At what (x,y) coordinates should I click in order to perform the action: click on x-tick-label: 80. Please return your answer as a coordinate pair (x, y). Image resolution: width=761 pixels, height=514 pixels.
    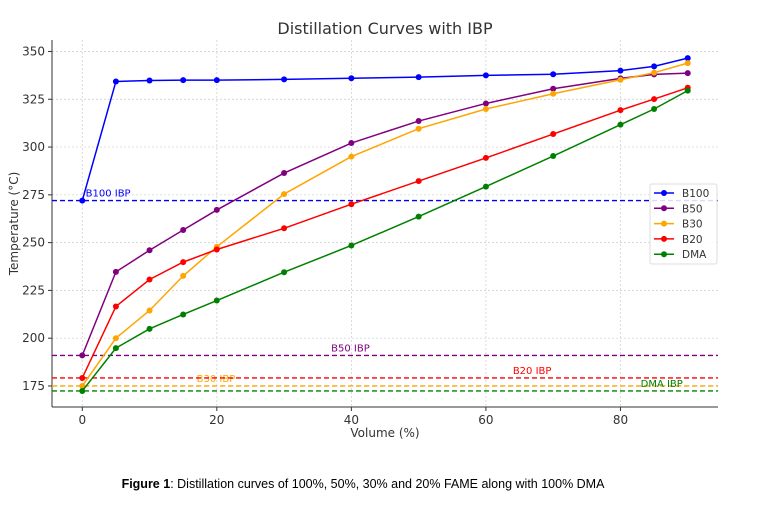
    Looking at the image, I should click on (620, 420).